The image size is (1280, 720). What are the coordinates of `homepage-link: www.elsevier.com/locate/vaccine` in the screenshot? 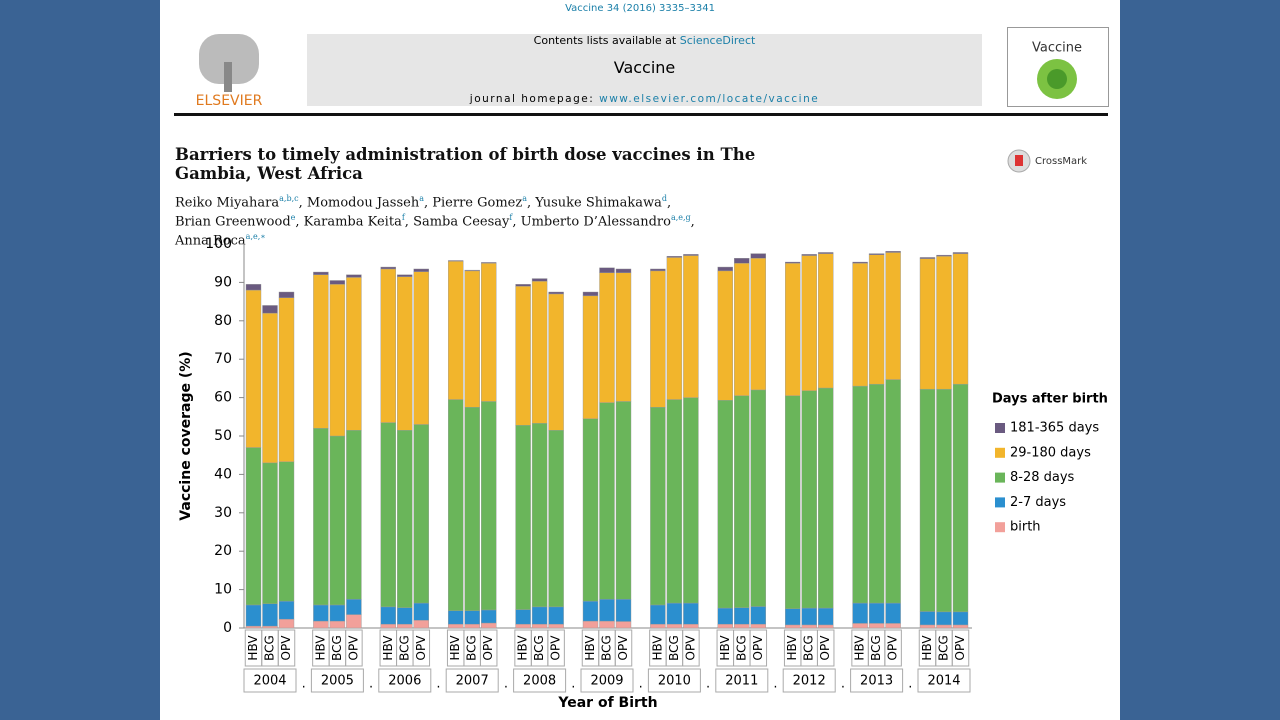 It's located at (709, 99).